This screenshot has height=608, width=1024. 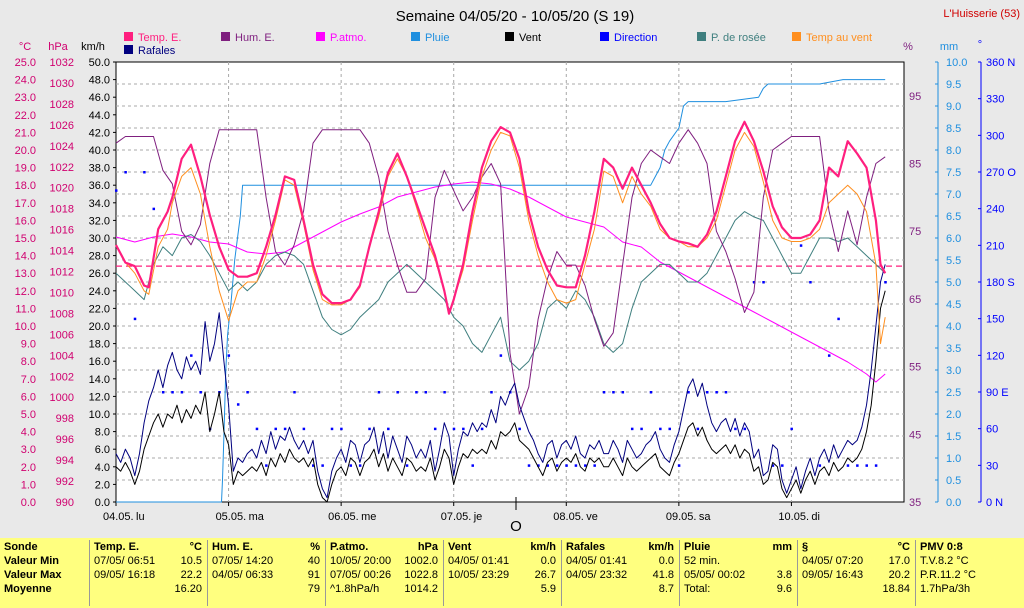 What do you see at coordinates (530, 38) in the screenshot?
I see `legend-label: Vent` at bounding box center [530, 38].